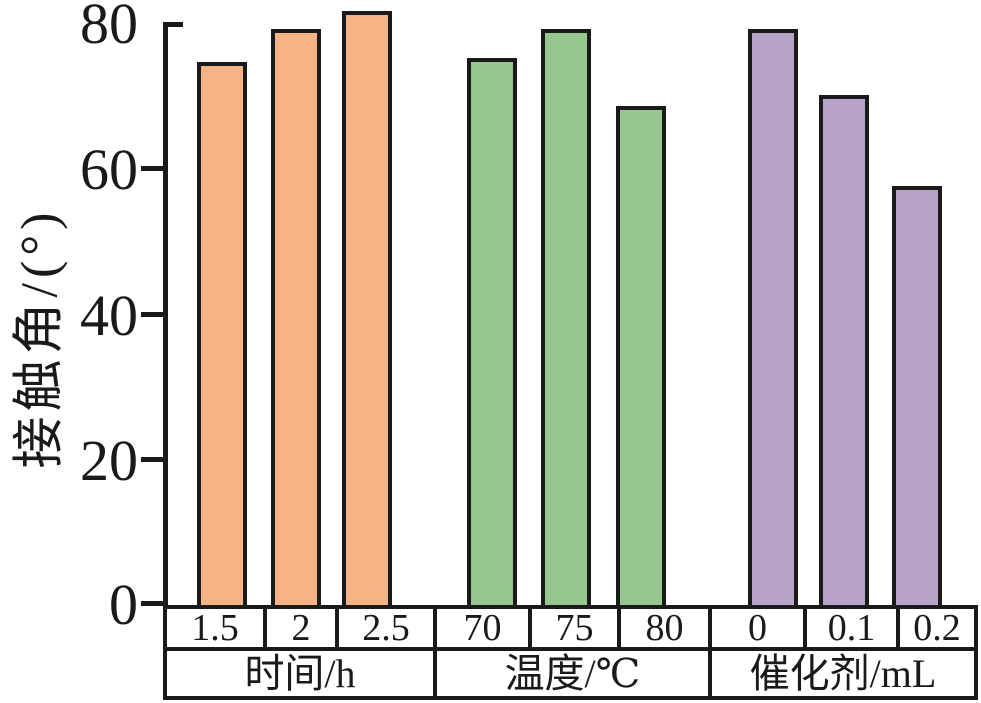 The height and width of the screenshot is (703, 981). Describe the element at coordinates (215, 628) in the screenshot. I see `x-cell-time-1-5: 1.5` at that location.